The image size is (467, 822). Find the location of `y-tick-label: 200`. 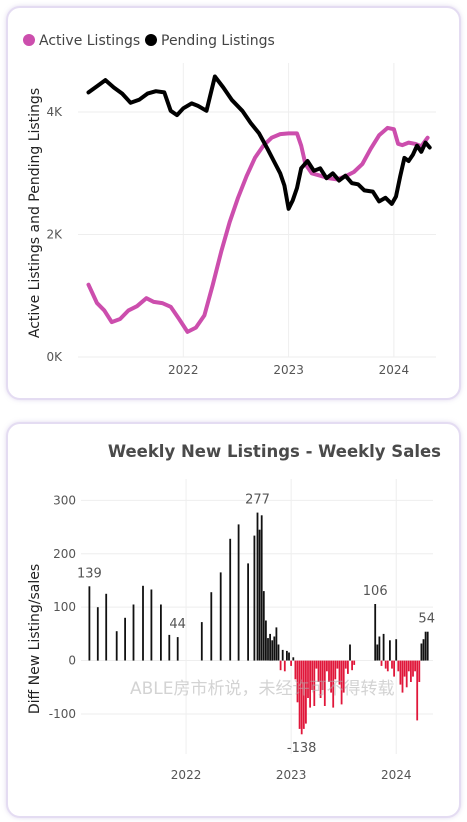

y-tick-label: 200 is located at coordinates (64, 554).